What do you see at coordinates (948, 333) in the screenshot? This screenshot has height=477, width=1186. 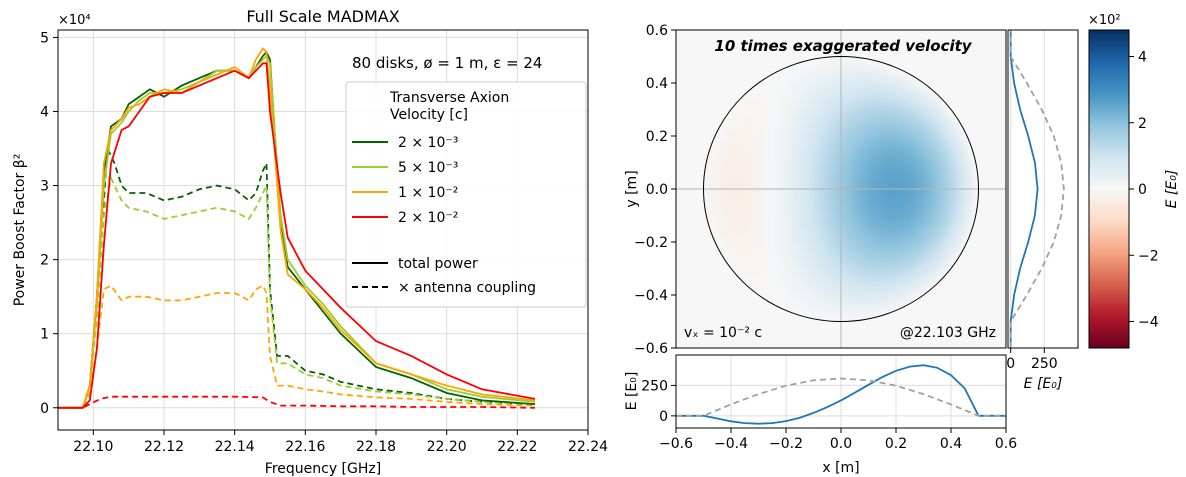 I see `heatmap-frequency-label: @22.103 GHz` at bounding box center [948, 333].